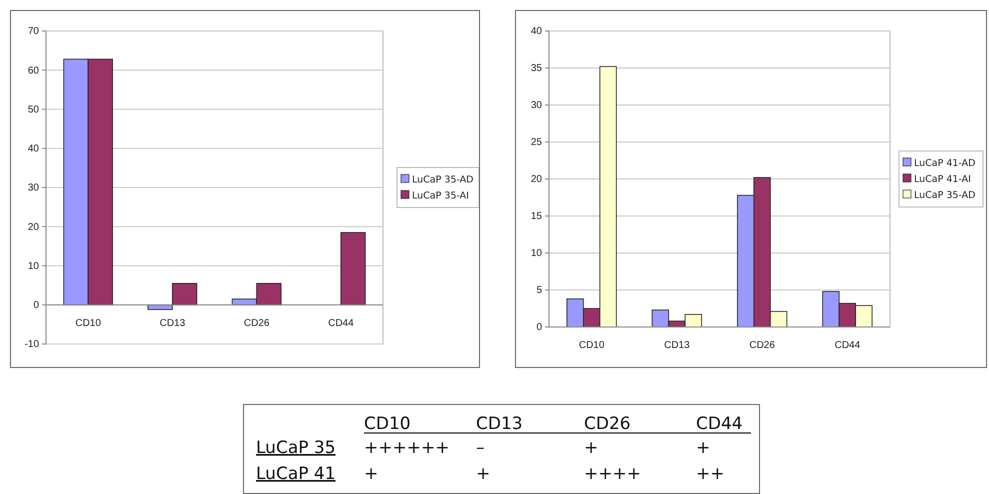 The width and height of the screenshot is (989, 494). I want to click on y-tick-label: 60, so click(34, 70).